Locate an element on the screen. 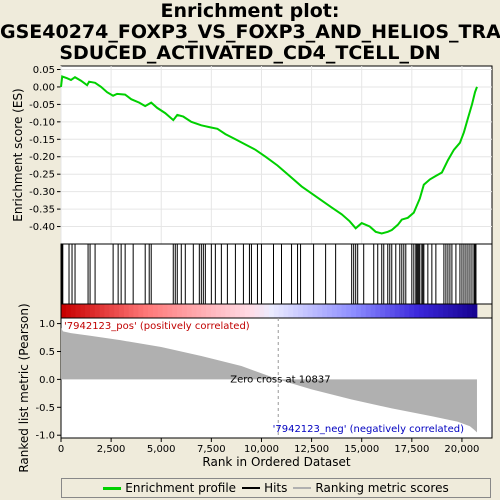 The image size is (500, 500). legend-item-hits: Hits is located at coordinates (264, 488).